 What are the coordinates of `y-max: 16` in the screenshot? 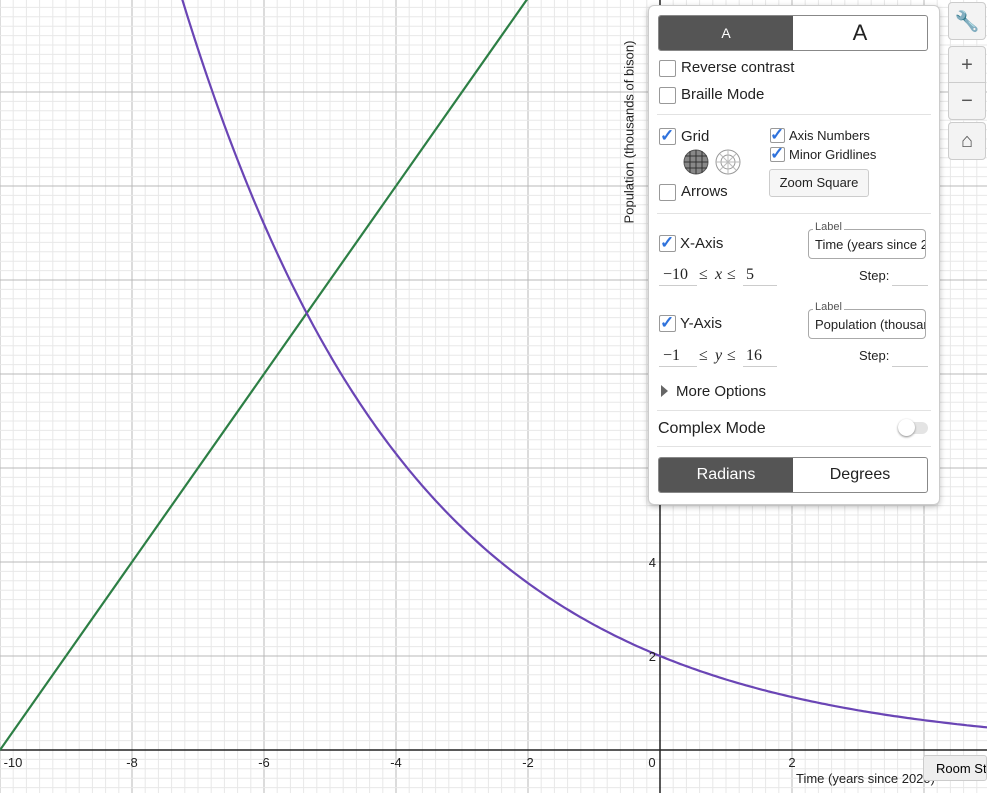 It's located at (754, 355).